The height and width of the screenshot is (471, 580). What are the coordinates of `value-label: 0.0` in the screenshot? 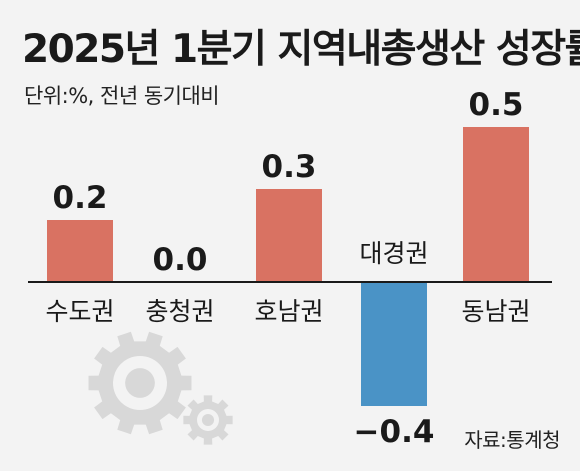 It's located at (180, 260).